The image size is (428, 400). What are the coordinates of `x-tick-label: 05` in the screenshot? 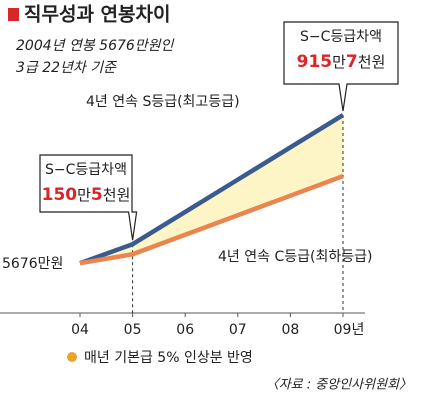 It's located at (133, 330).